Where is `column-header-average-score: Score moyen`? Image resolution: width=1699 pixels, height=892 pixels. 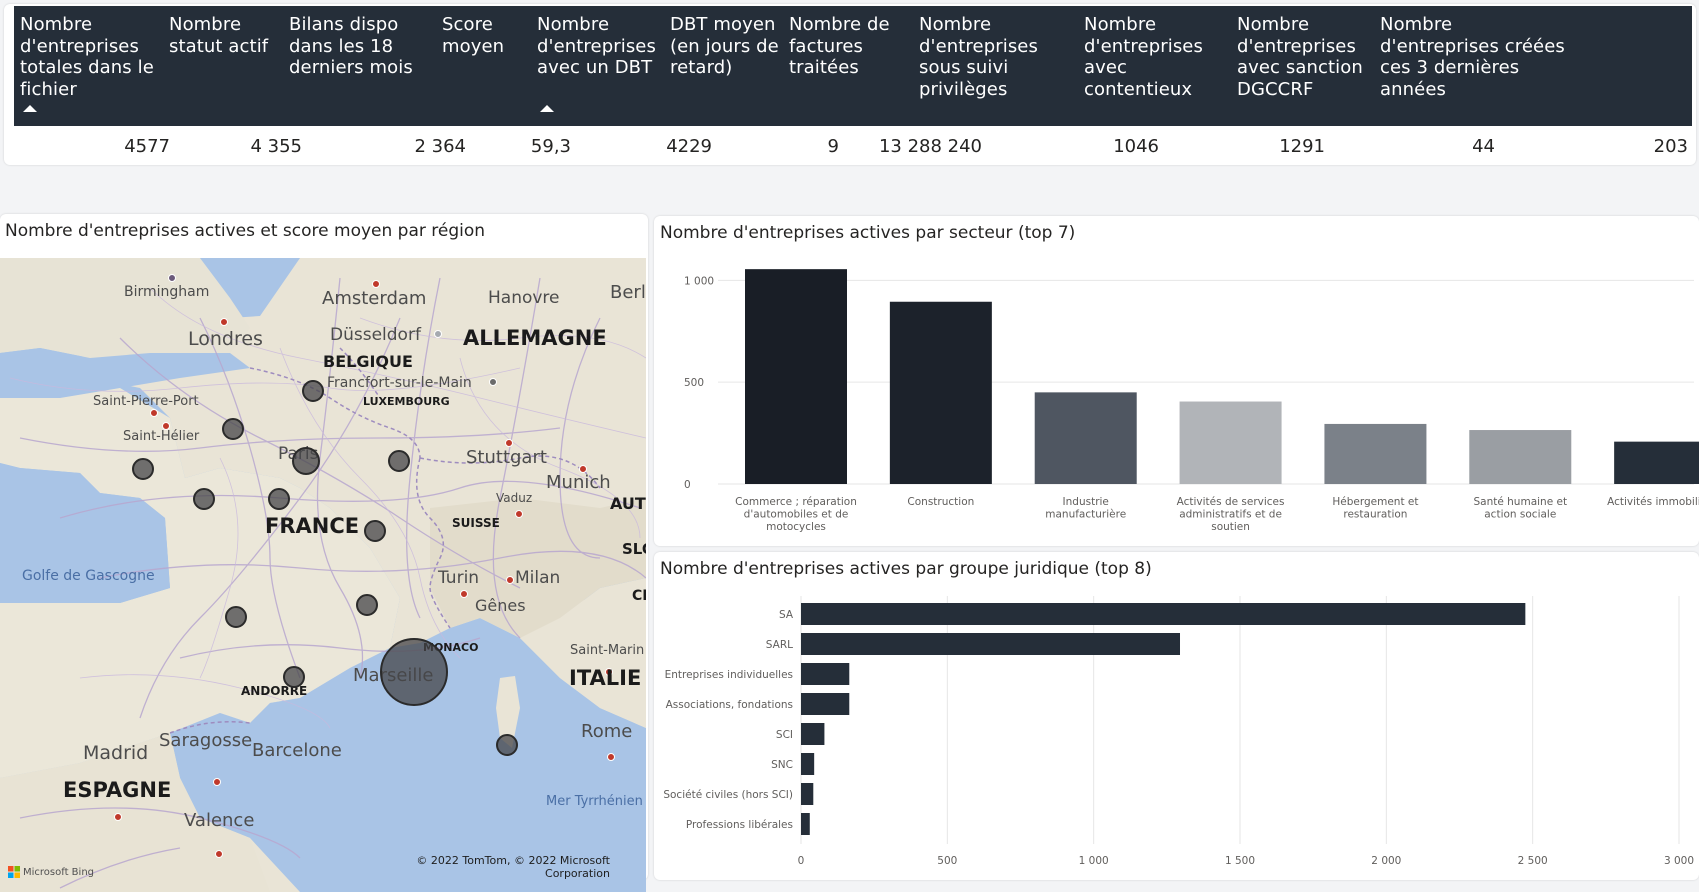 column-header-average-score: Score moyen is located at coordinates (473, 35).